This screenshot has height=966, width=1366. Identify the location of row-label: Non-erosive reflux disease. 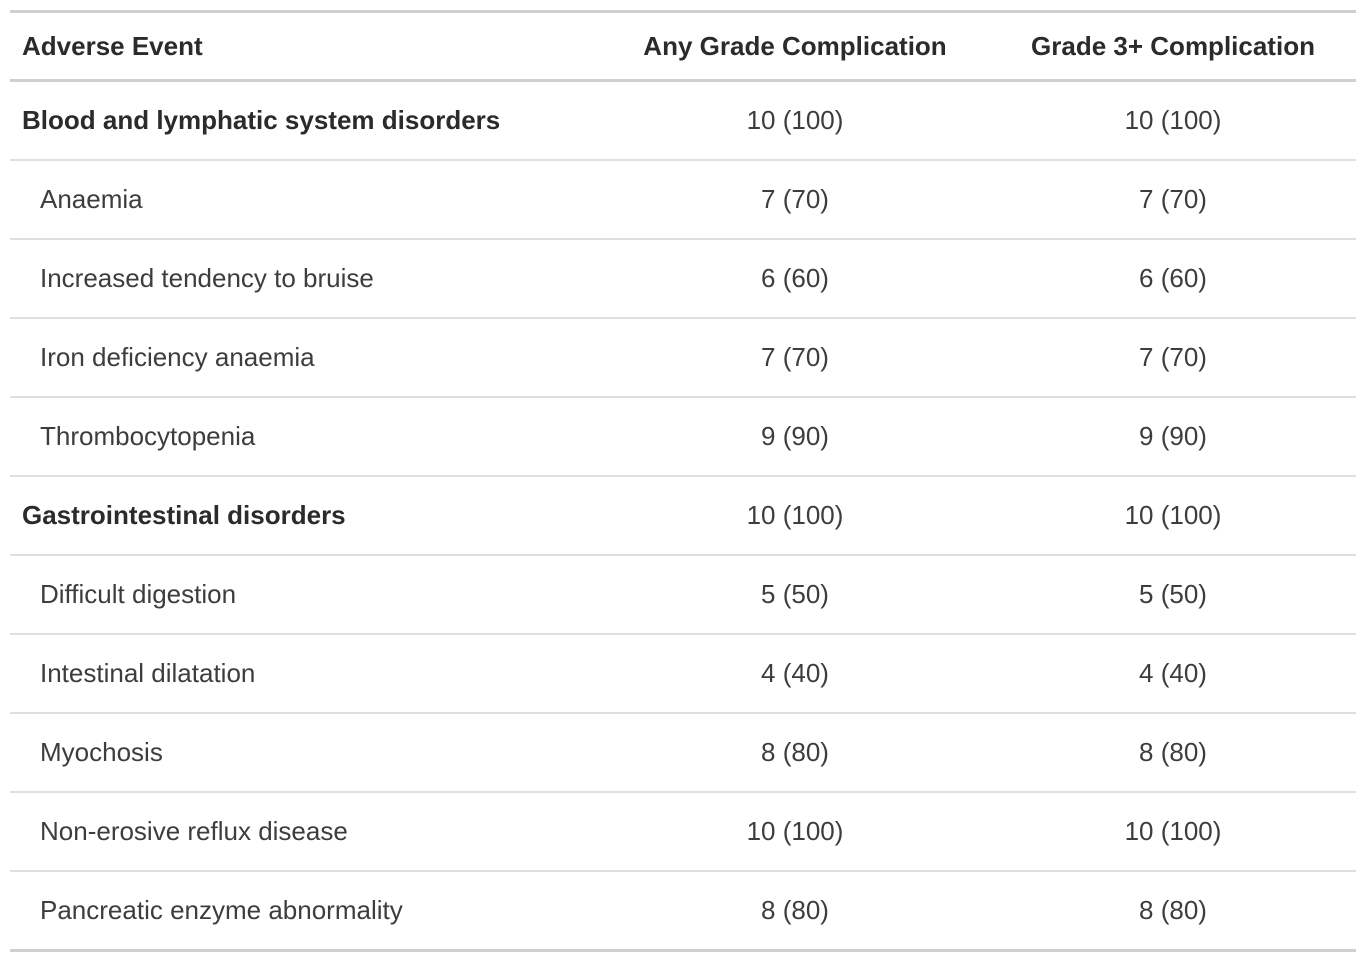
(305, 832).